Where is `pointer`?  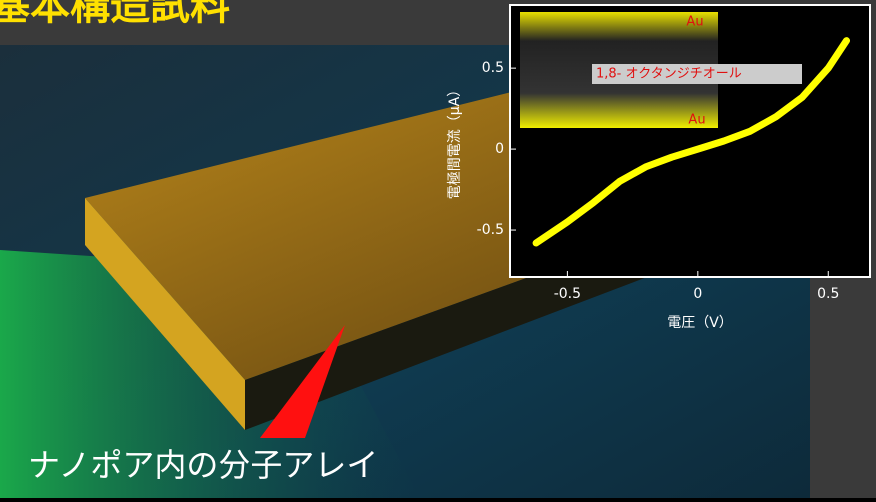
pointer is located at coordinates (302, 381).